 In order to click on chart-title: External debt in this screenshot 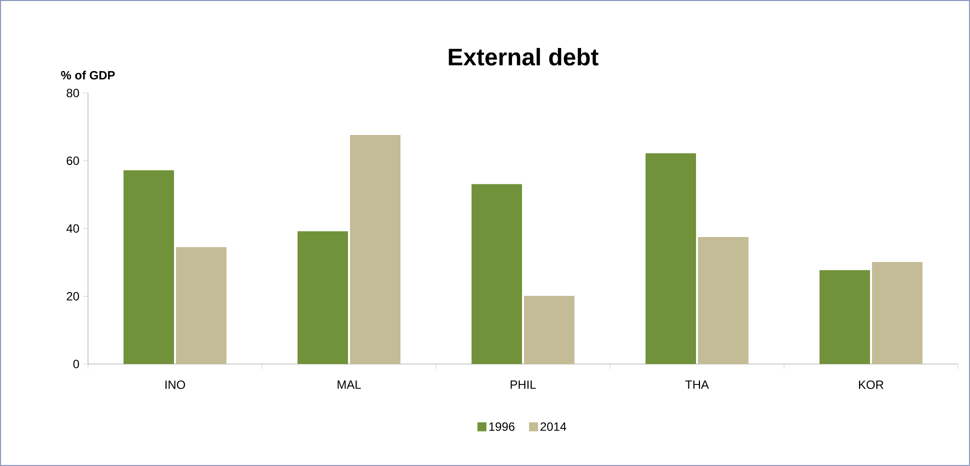, I will do `click(523, 57)`.